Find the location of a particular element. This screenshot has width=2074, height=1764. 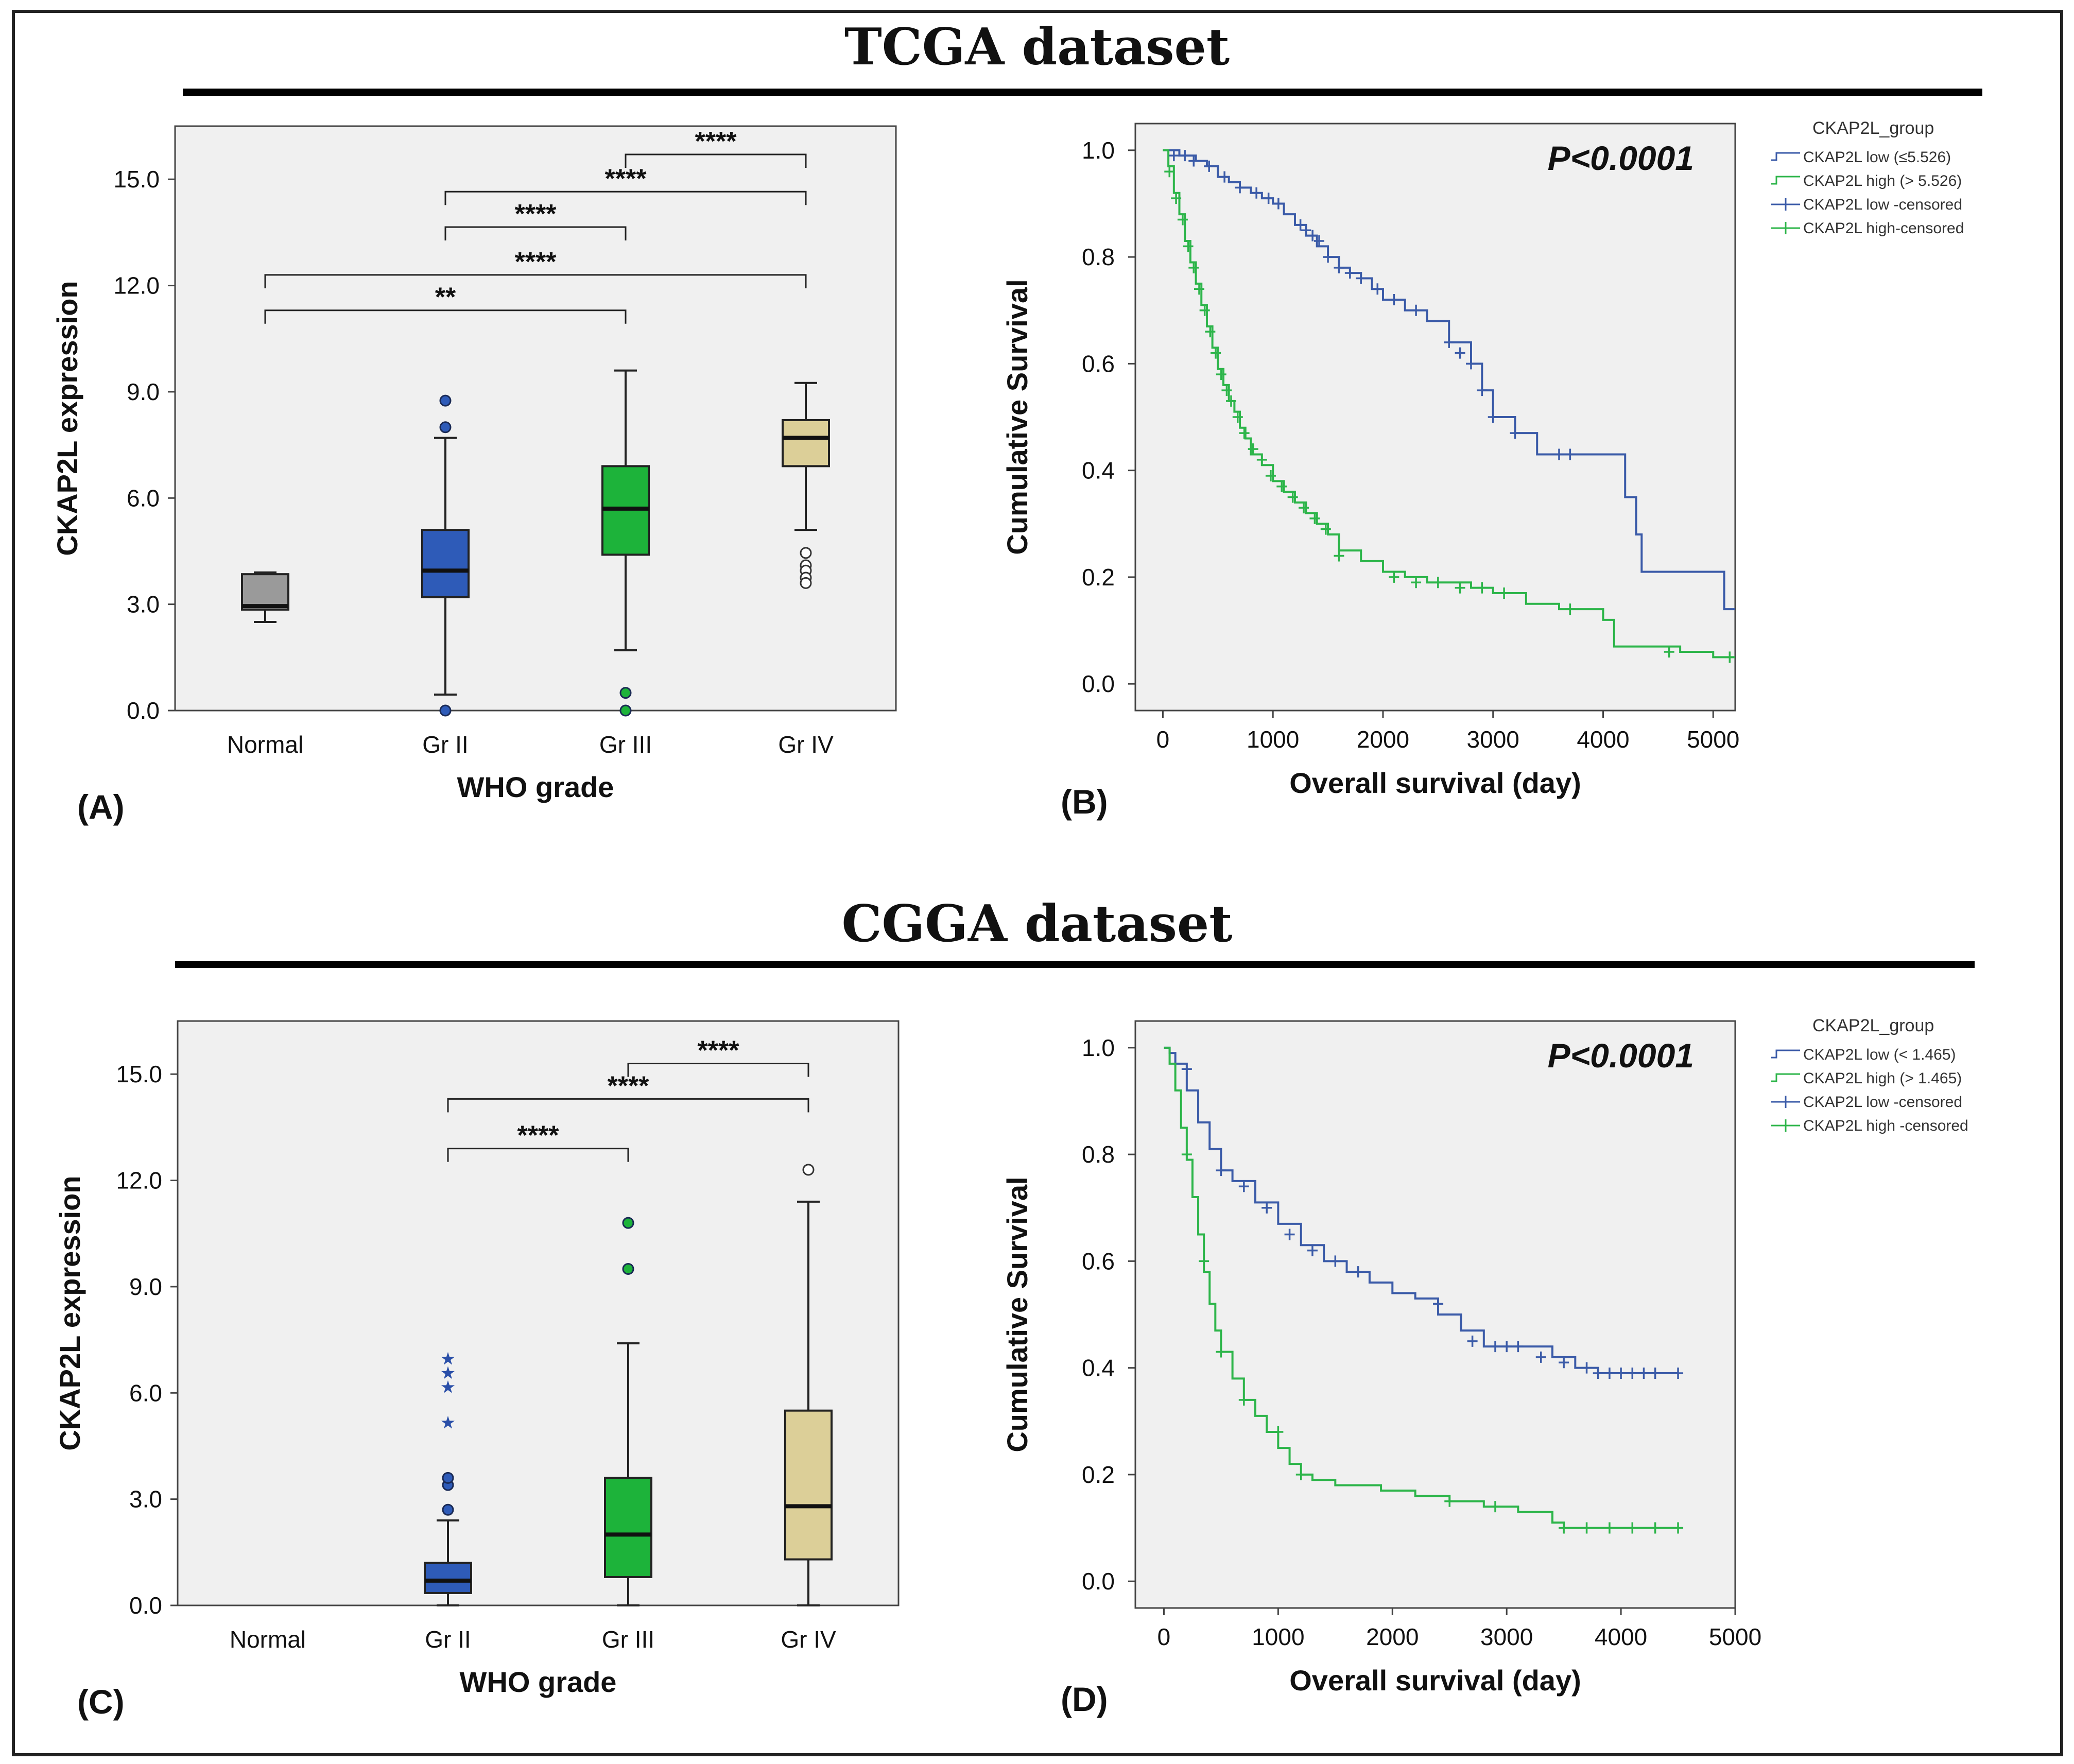

y-tick-label: 0.2 is located at coordinates (1098, 1474).